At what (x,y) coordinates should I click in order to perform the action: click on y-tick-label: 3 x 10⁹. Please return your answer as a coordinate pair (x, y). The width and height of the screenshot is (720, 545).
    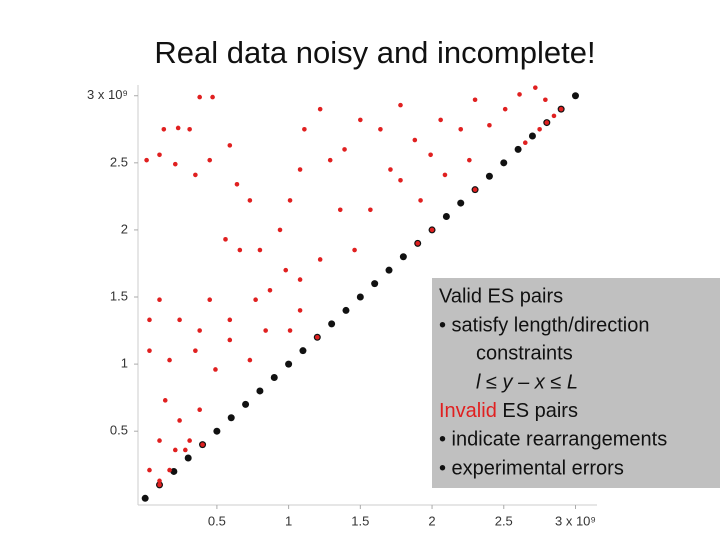
    Looking at the image, I should click on (107, 94).